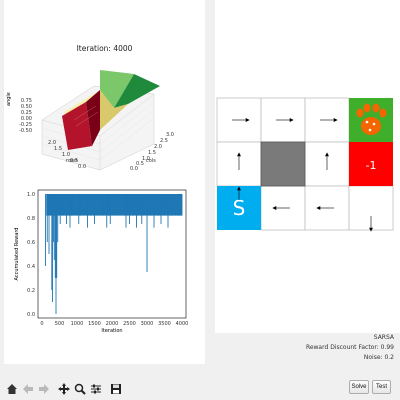 The height and width of the screenshot is (400, 400). I want to click on arrow-down-icon, so click(371, 224).